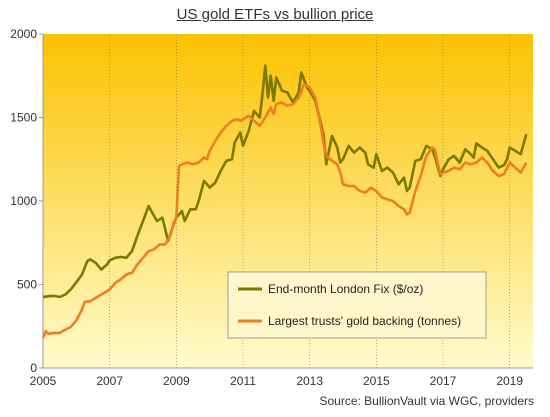 This screenshot has width=550, height=417. Describe the element at coordinates (364, 321) in the screenshot. I see `legend-label-trusts-backing: Largest trusts' gold backing (tonnes)` at that location.